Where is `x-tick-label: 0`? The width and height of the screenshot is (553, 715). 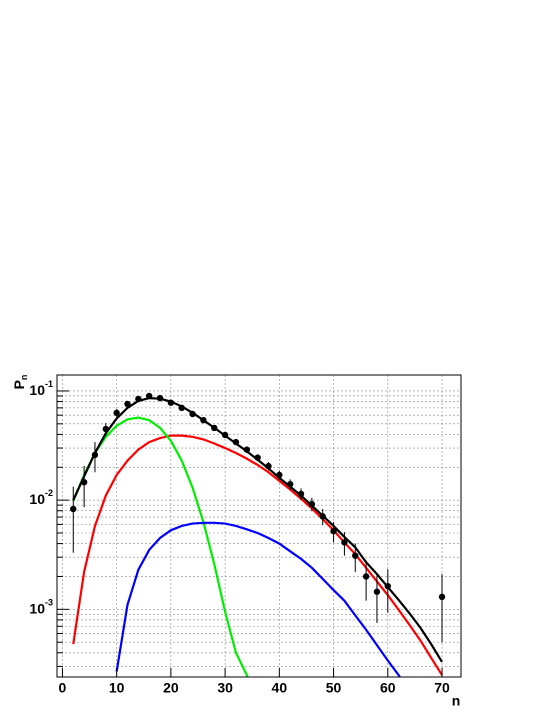 x-tick-label: 0 is located at coordinates (63, 688).